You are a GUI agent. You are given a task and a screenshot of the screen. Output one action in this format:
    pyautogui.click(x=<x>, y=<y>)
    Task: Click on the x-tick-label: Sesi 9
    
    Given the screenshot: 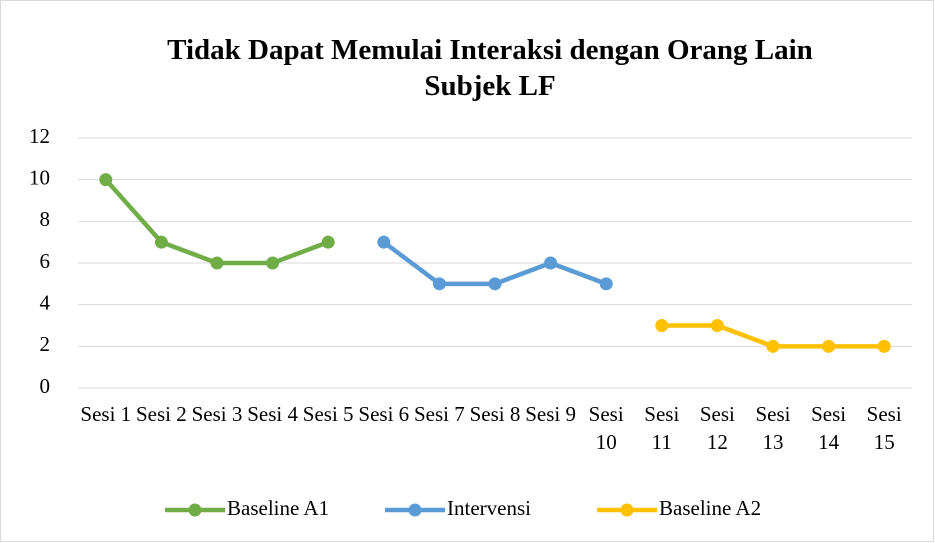 What is the action you would take?
    pyautogui.click(x=550, y=414)
    